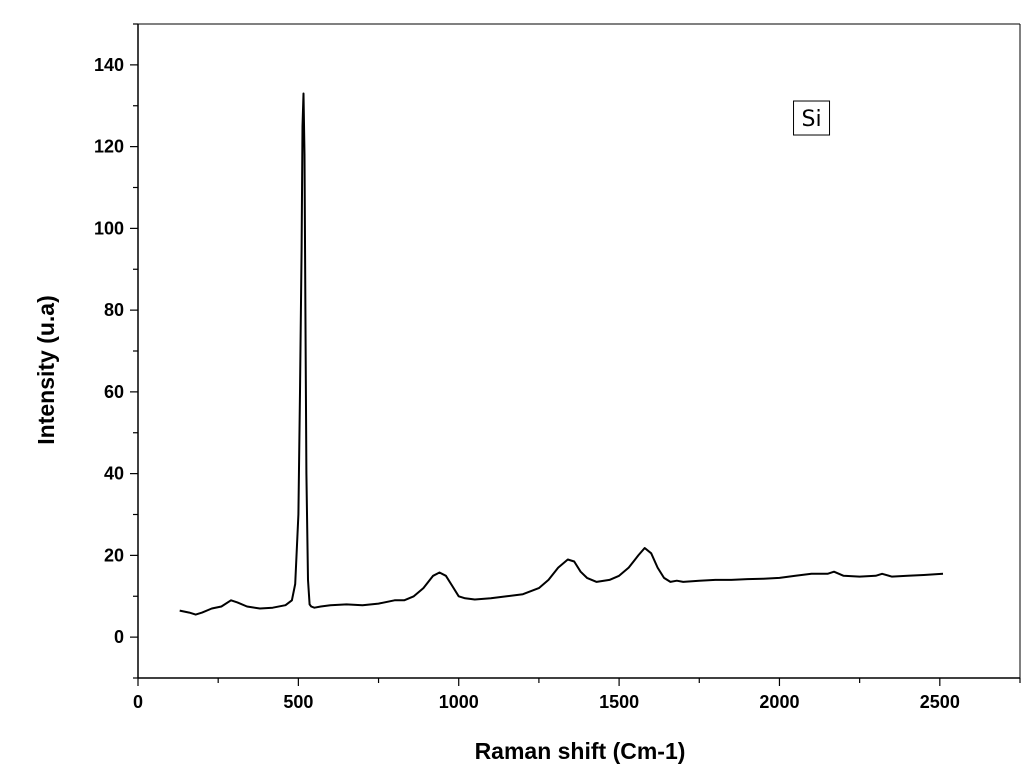  I want to click on y-tick-label: 40, so click(114, 474).